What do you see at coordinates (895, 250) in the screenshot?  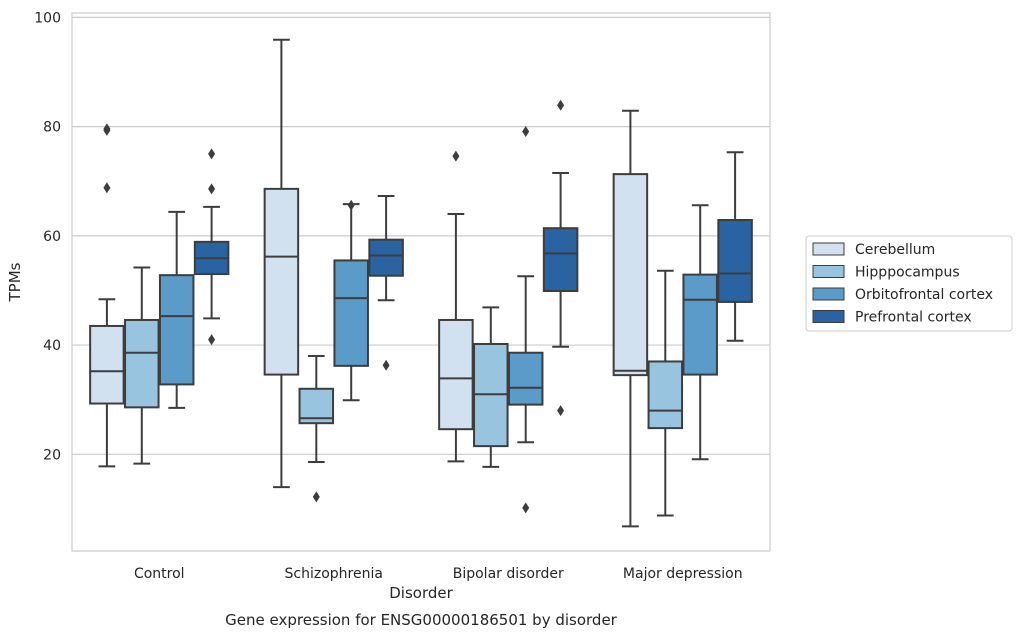 I see `legend-label: Cerebellum` at bounding box center [895, 250].